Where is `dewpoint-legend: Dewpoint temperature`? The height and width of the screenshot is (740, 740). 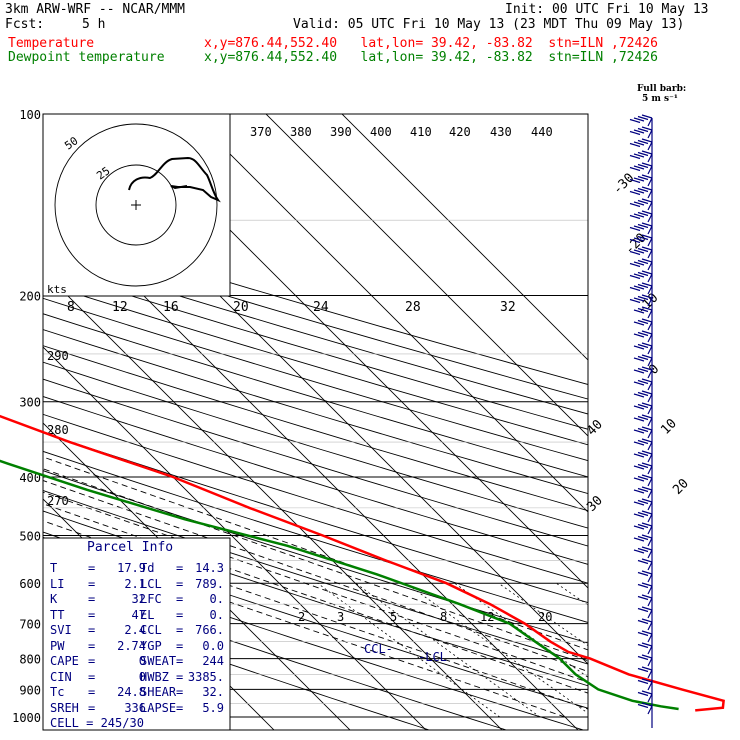
dewpoint-legend: Dewpoint temperature is located at coordinates (86, 57).